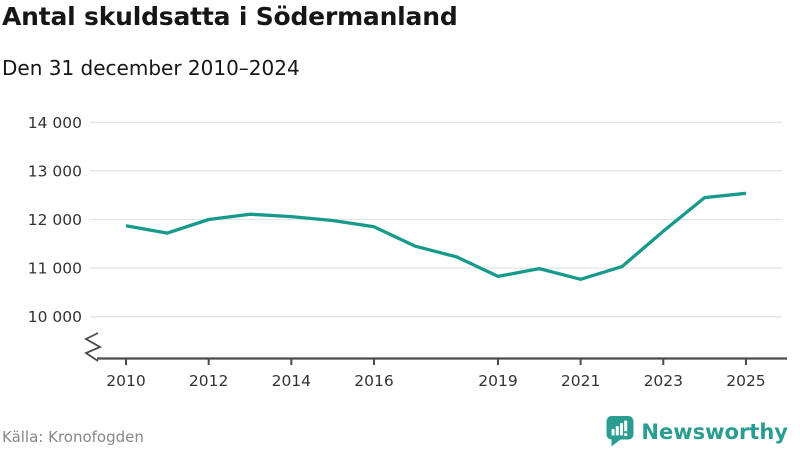 The image size is (800, 450). Describe the element at coordinates (73, 437) in the screenshot. I see `source-note: Källa: Kronofogden` at that location.